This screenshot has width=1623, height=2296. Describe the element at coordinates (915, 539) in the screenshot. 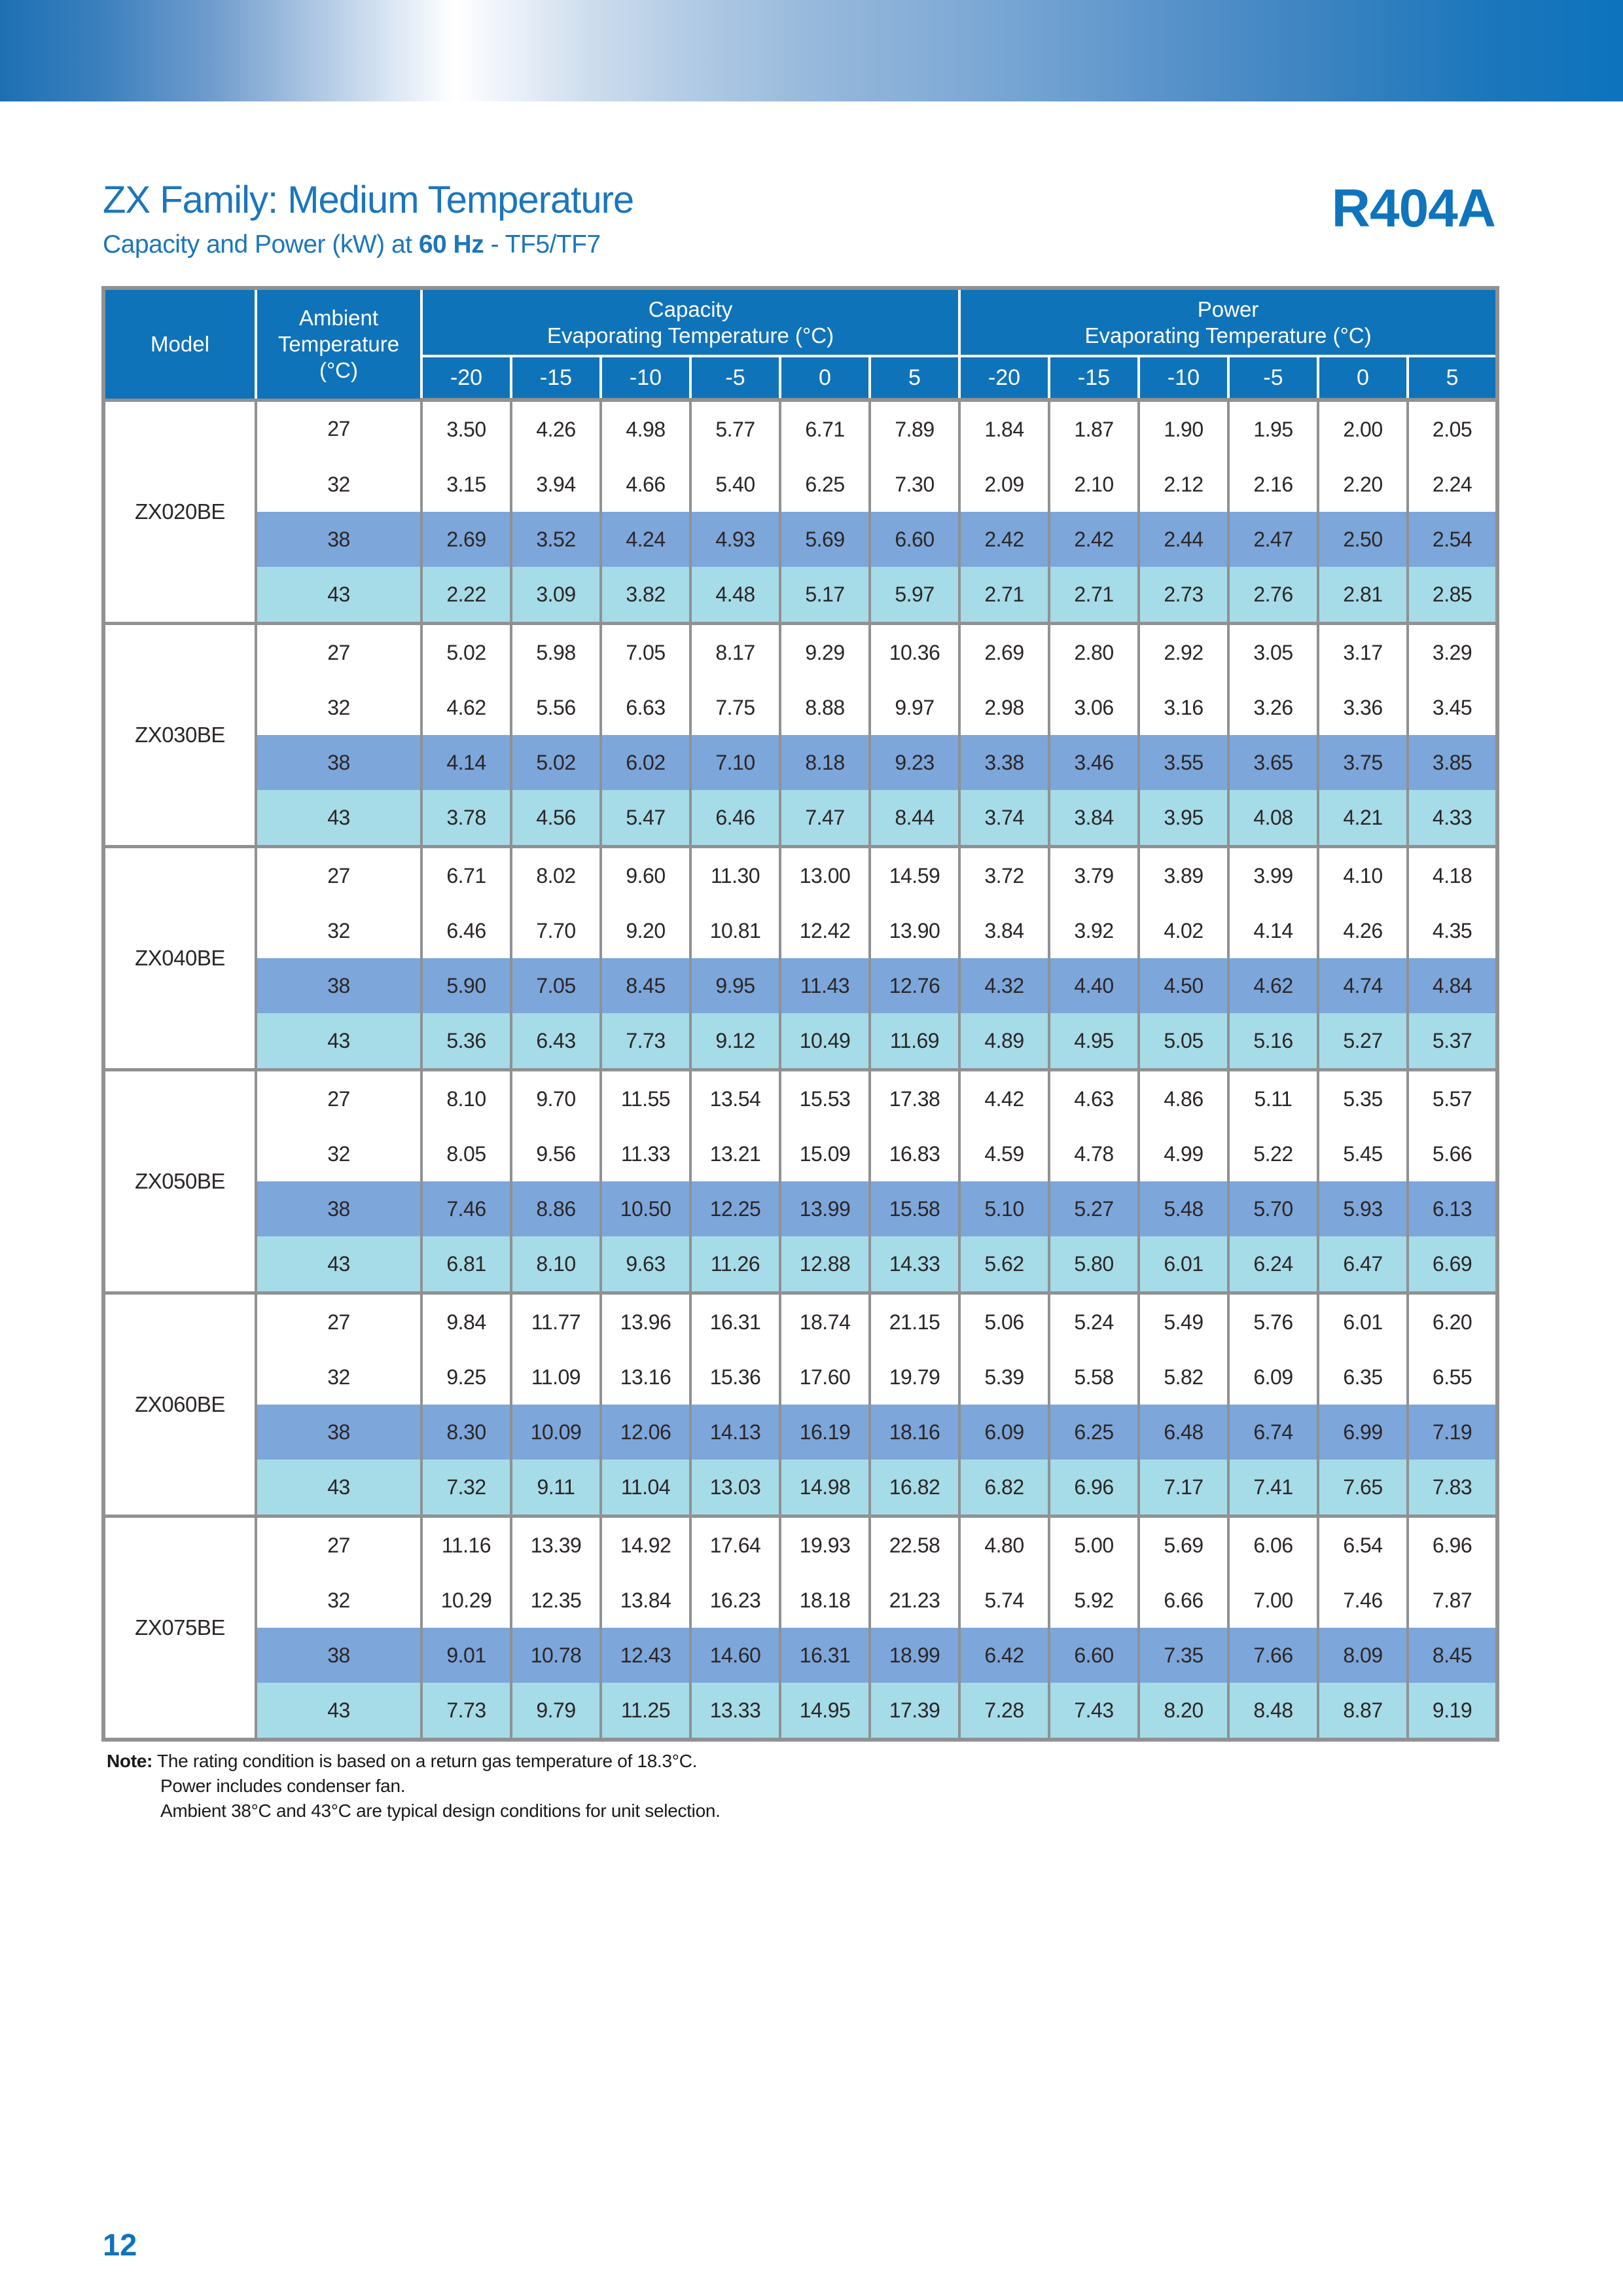

I see `capacity-cell: 6.60` at that location.